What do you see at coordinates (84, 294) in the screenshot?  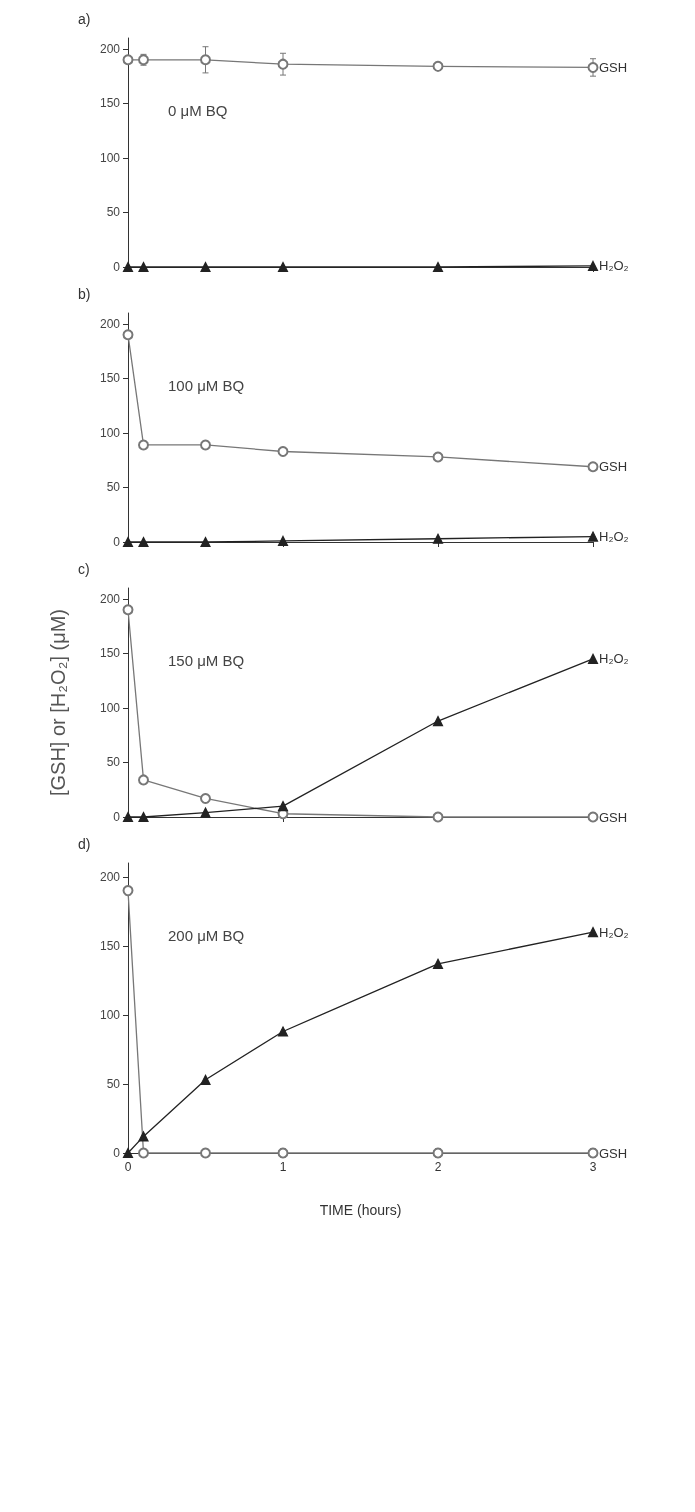 I see `chart-title: b)` at bounding box center [84, 294].